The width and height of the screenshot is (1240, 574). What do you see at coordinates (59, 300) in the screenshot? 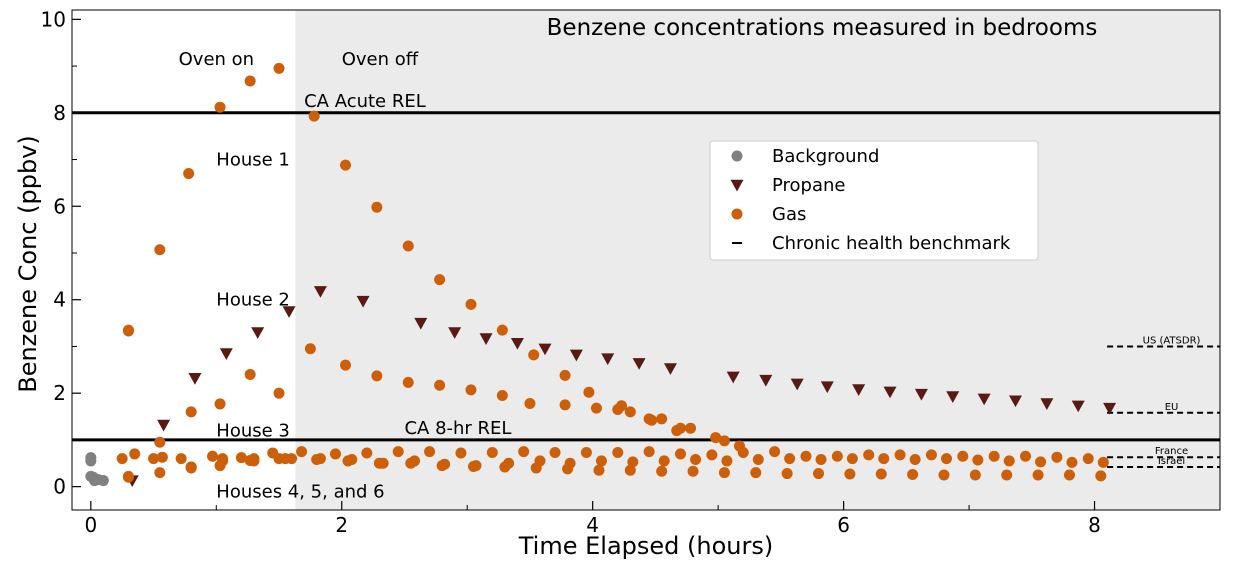
I see `y-tick-label: 4` at bounding box center [59, 300].